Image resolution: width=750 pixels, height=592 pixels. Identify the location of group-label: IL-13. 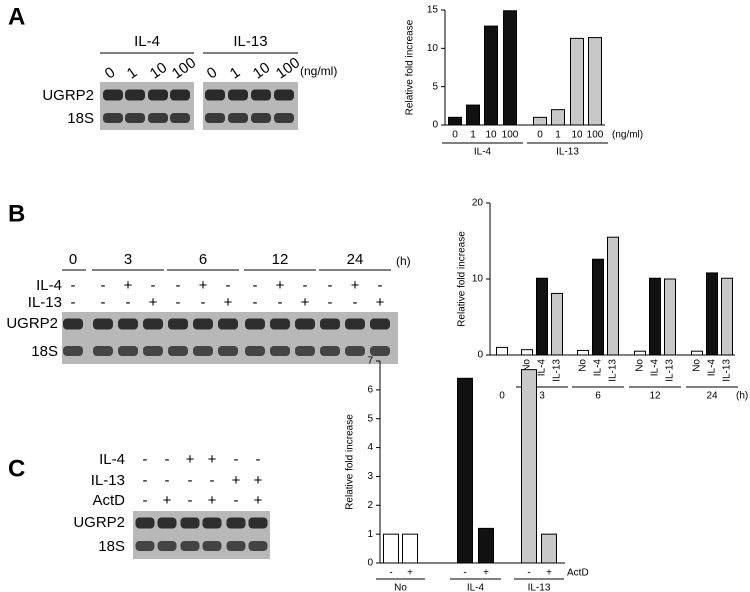
(567, 152).